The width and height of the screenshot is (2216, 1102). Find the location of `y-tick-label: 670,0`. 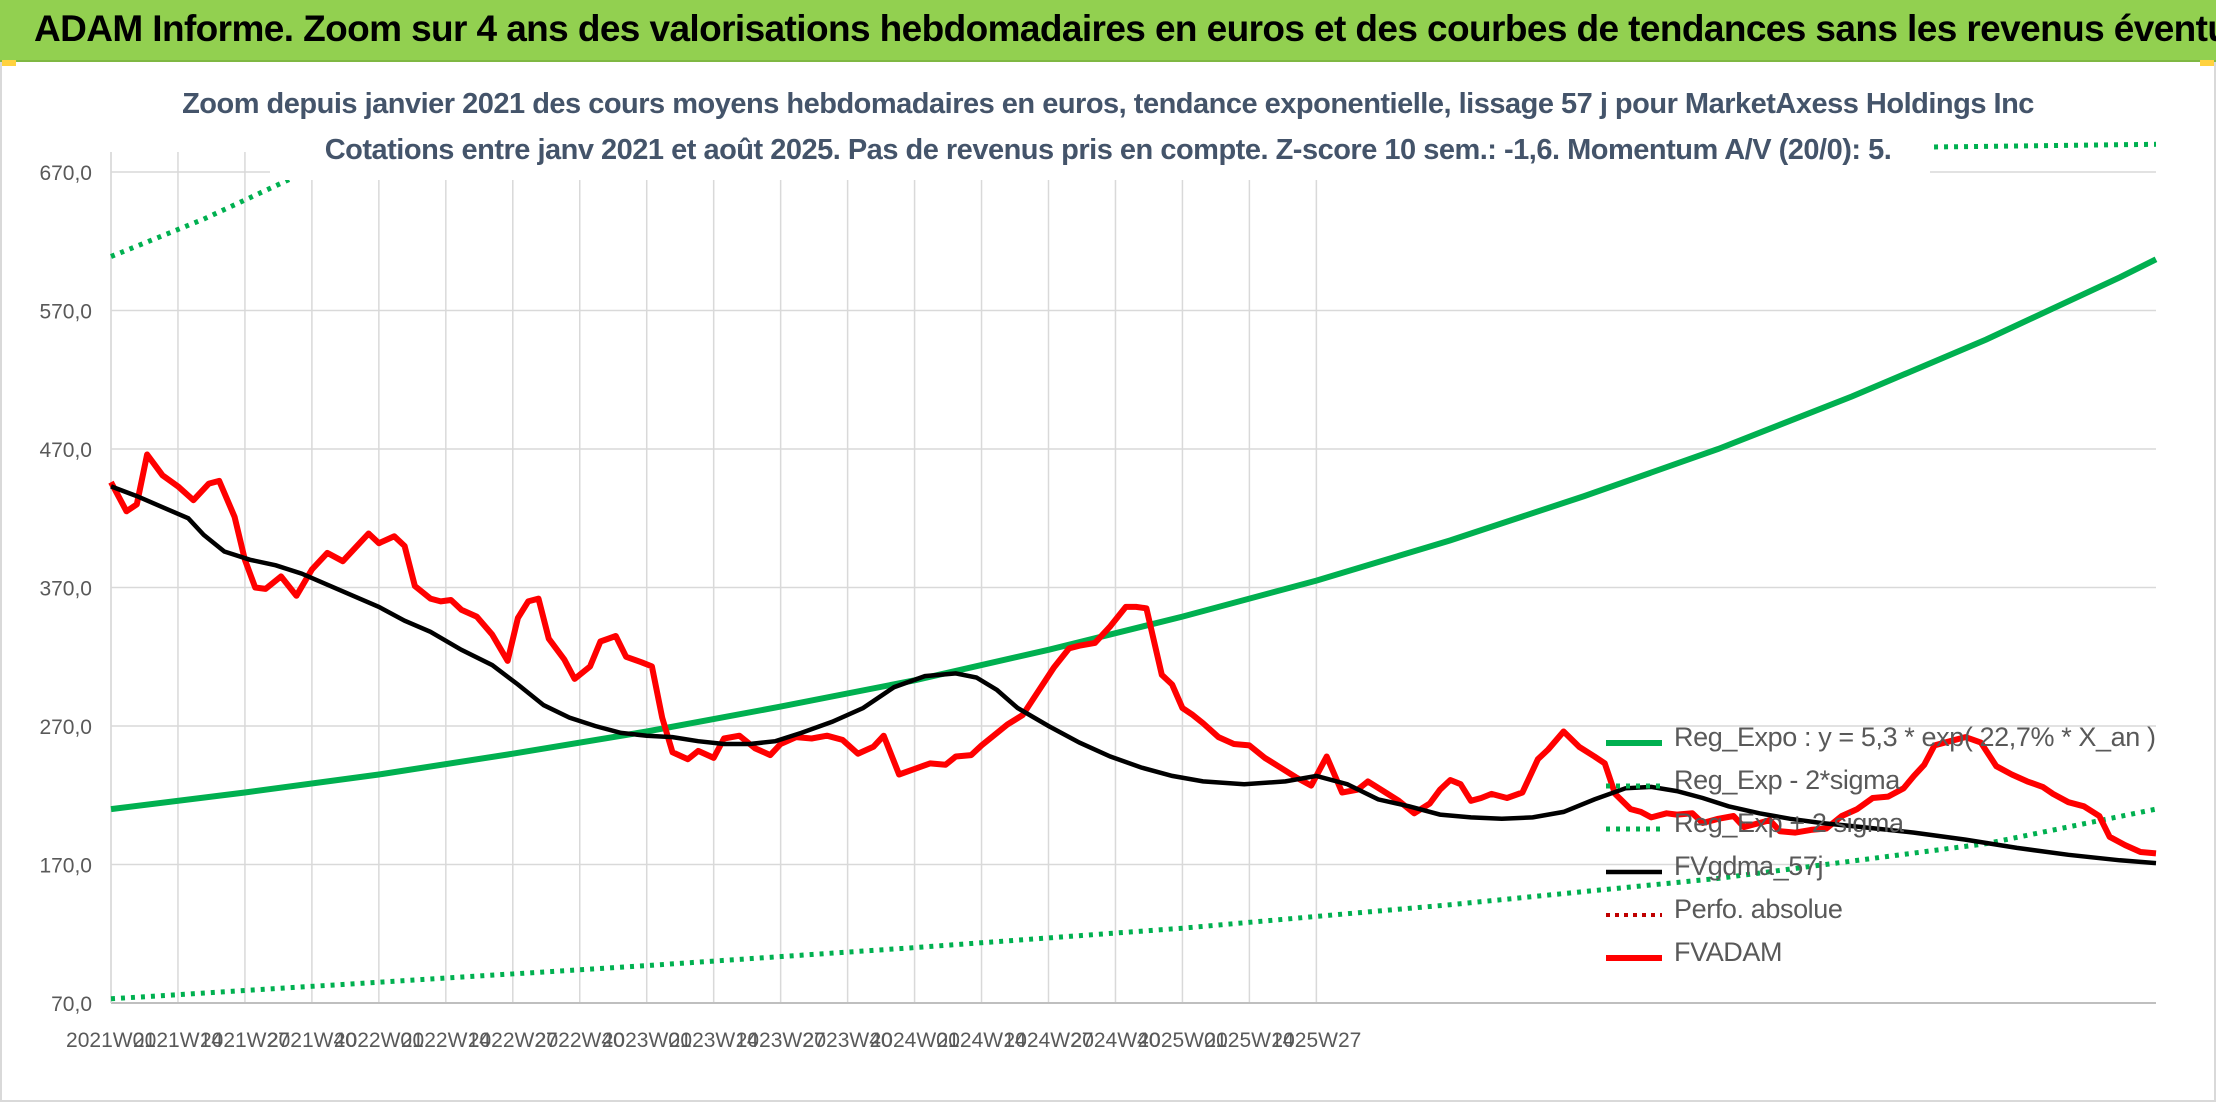

y-tick-label: 670,0 is located at coordinates (65, 173).